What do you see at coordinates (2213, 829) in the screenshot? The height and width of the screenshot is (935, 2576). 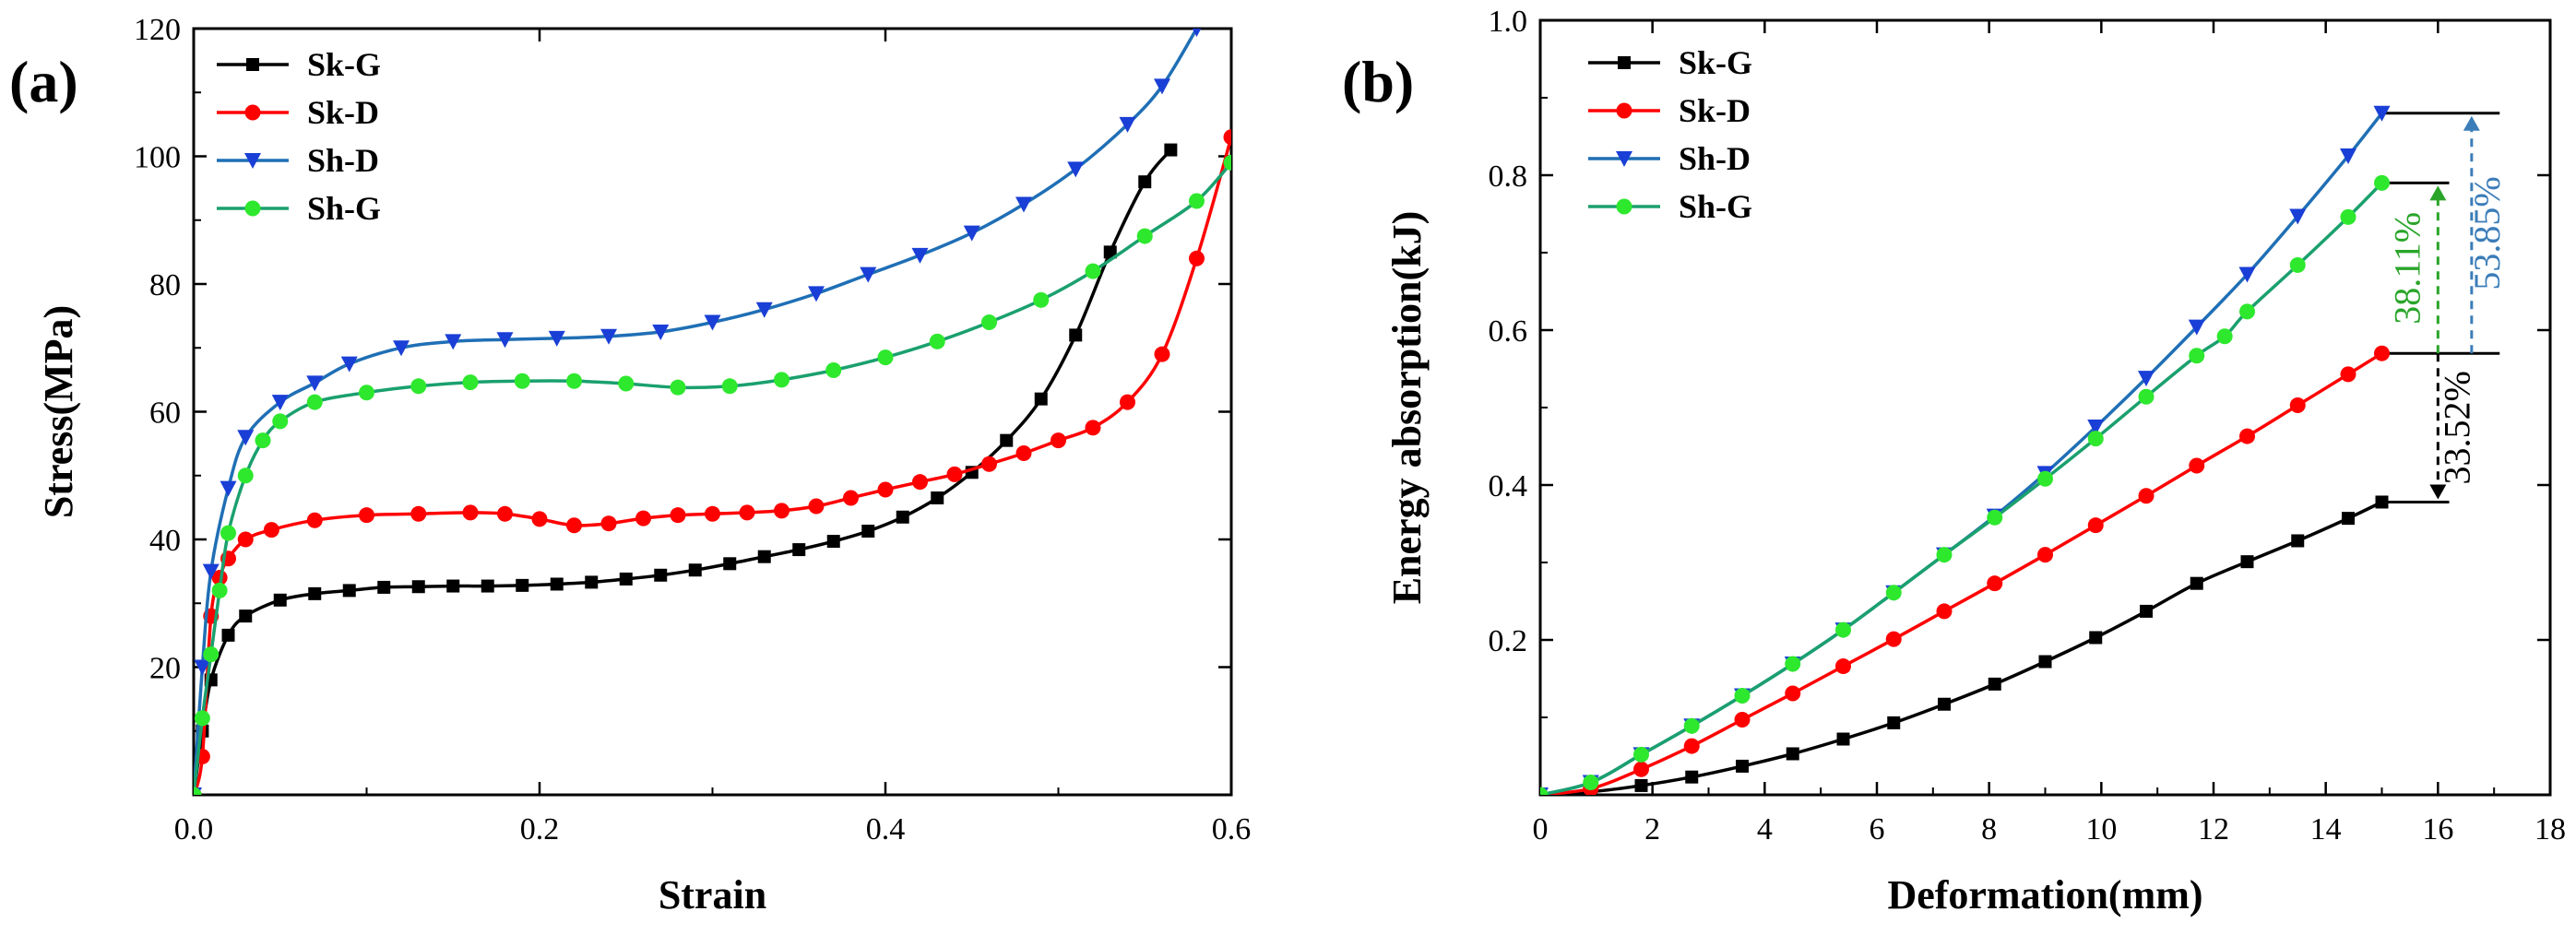 I see `x-tick-label: 12` at bounding box center [2213, 829].